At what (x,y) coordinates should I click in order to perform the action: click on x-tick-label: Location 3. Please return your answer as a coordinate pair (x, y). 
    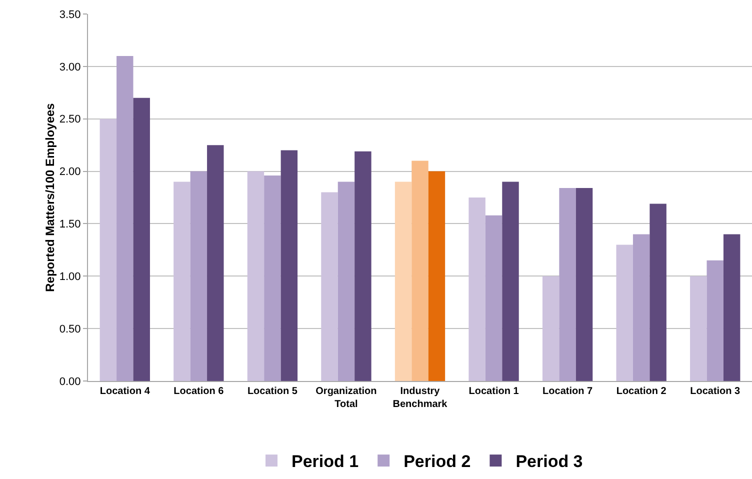
    Looking at the image, I should click on (715, 391).